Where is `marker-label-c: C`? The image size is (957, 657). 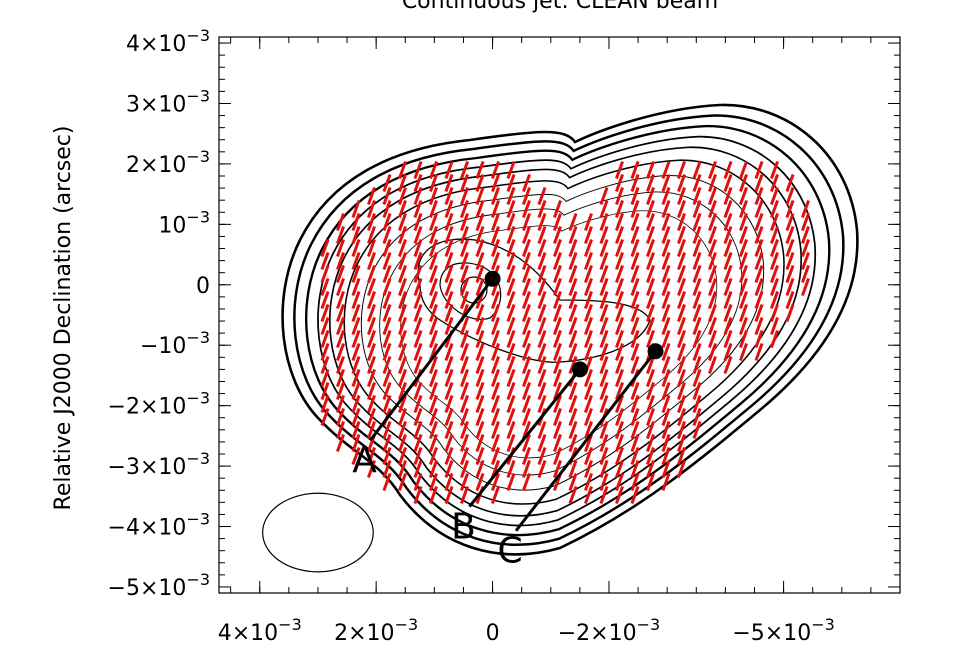
marker-label-c: C is located at coordinates (509, 551).